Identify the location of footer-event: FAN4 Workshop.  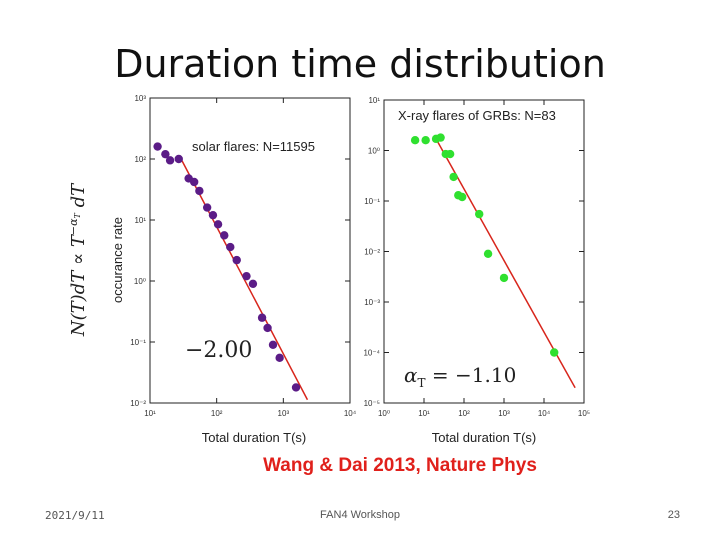
(360, 515).